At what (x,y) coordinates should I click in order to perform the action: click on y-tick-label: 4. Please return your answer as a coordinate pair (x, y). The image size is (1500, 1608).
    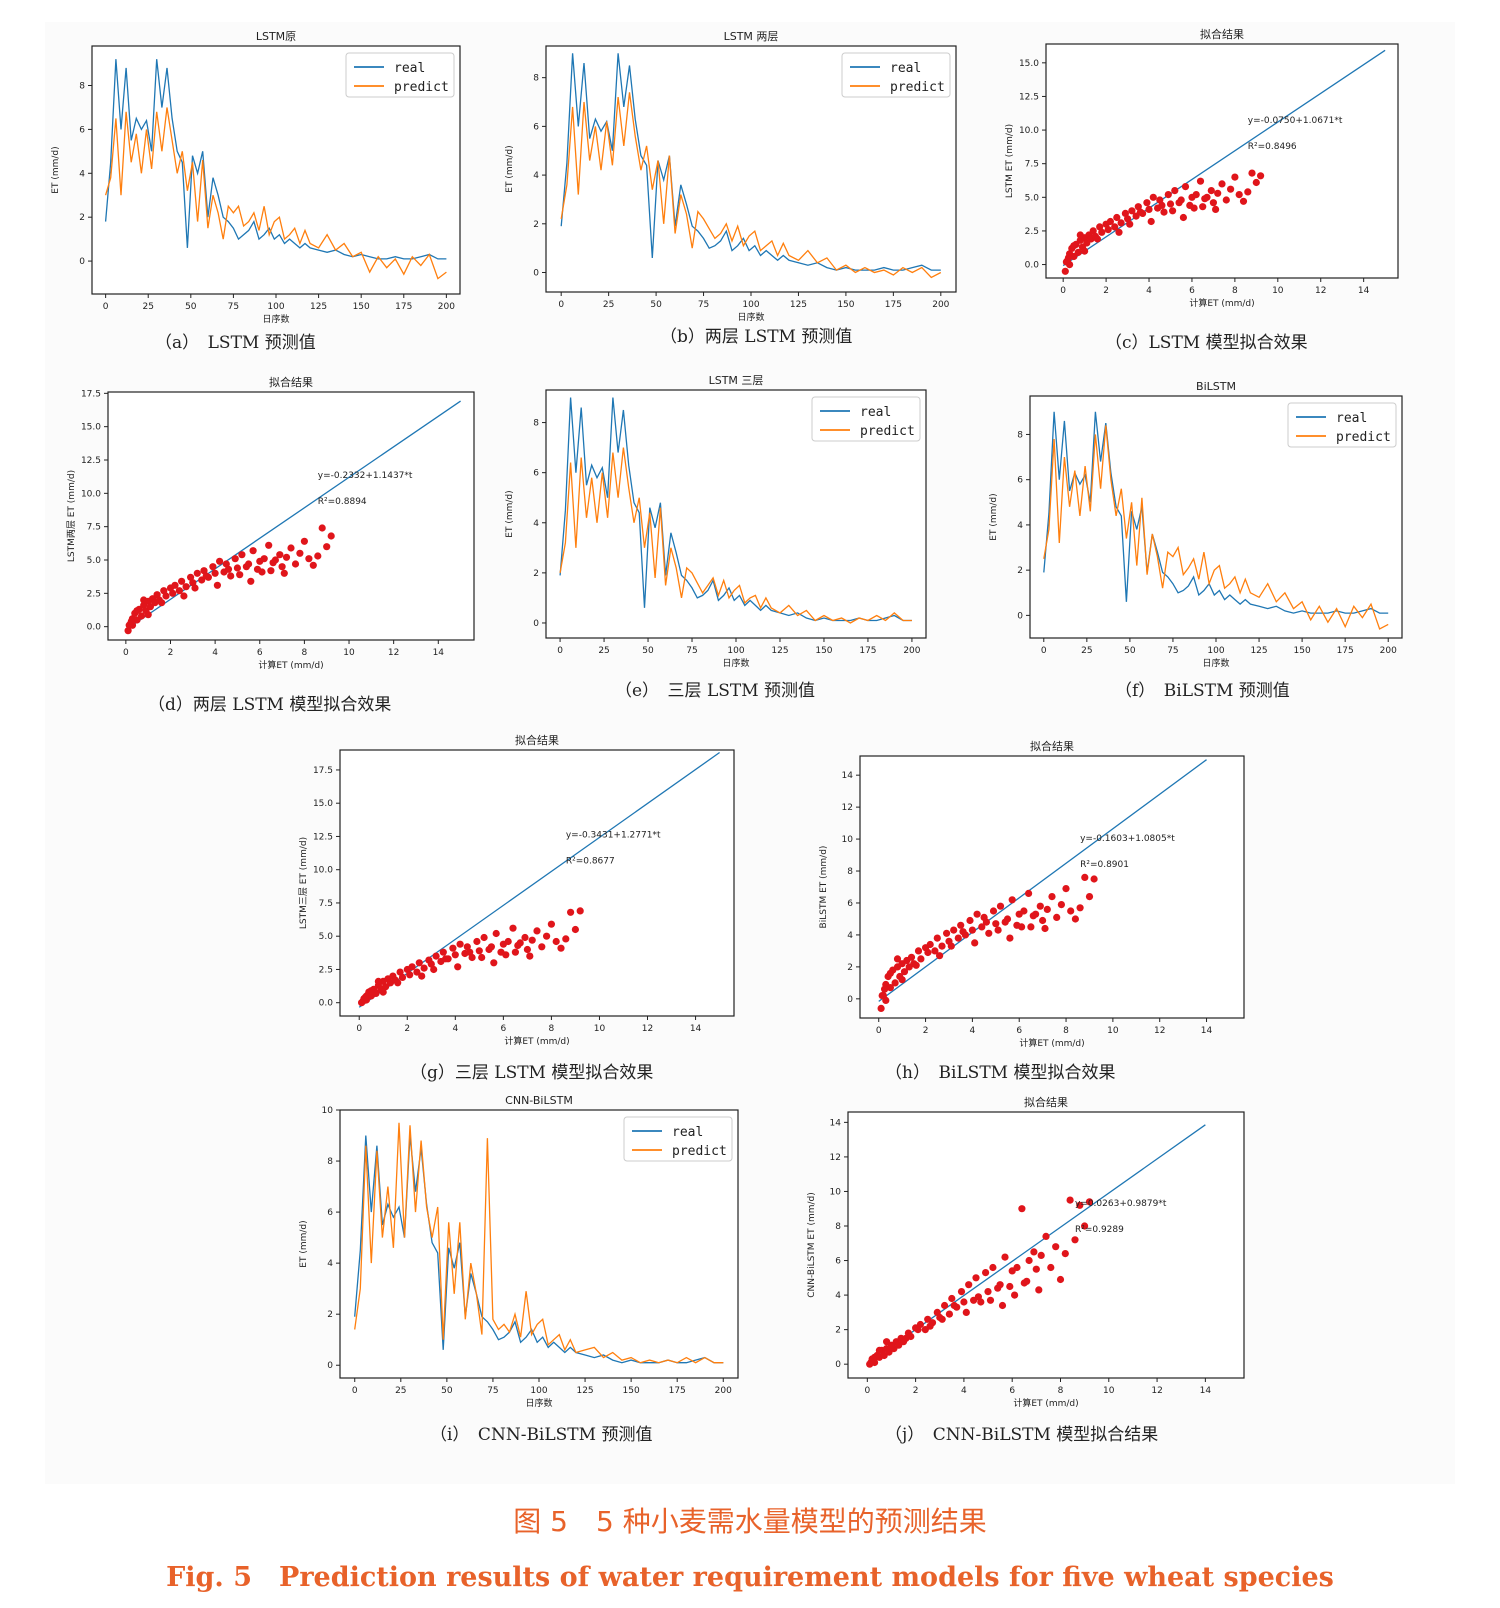
    Looking at the image, I should click on (330, 1264).